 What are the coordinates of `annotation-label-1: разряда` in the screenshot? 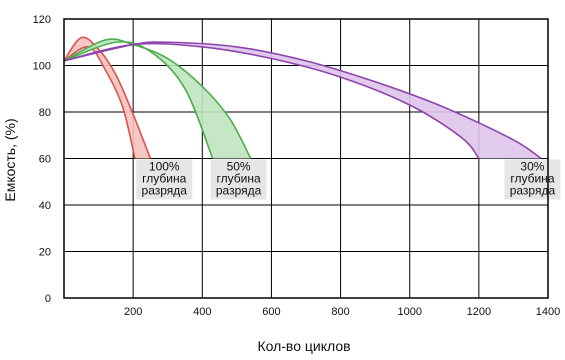 It's located at (165, 191).